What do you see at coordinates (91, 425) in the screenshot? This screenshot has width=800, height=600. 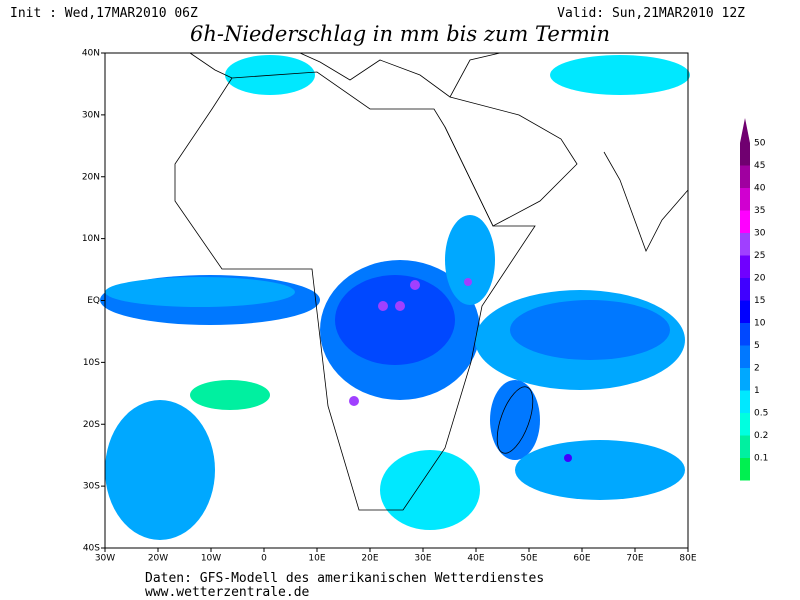 I see `lat-label: 20S` at bounding box center [91, 425].